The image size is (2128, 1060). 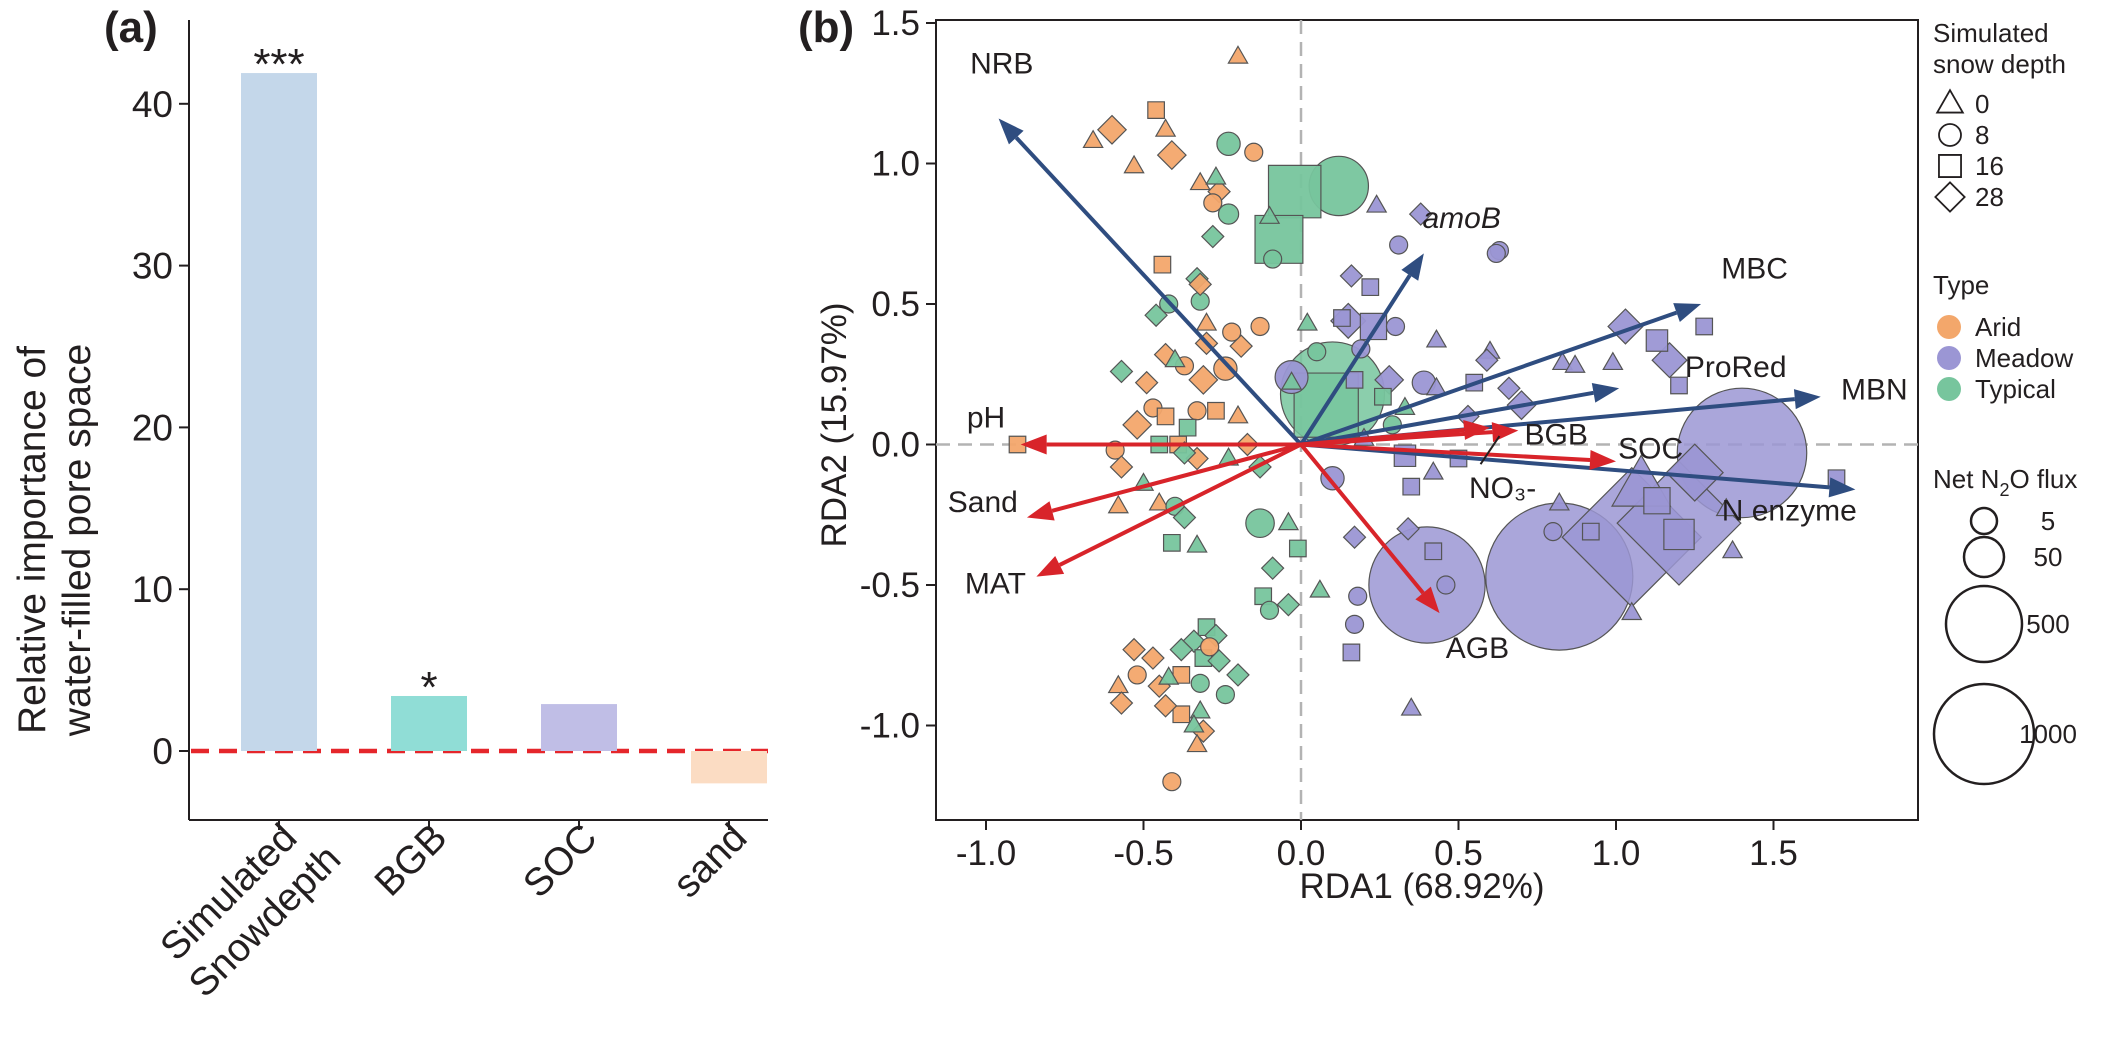 I want to click on panel-b-vector-label: MBC, so click(x=1754, y=269).